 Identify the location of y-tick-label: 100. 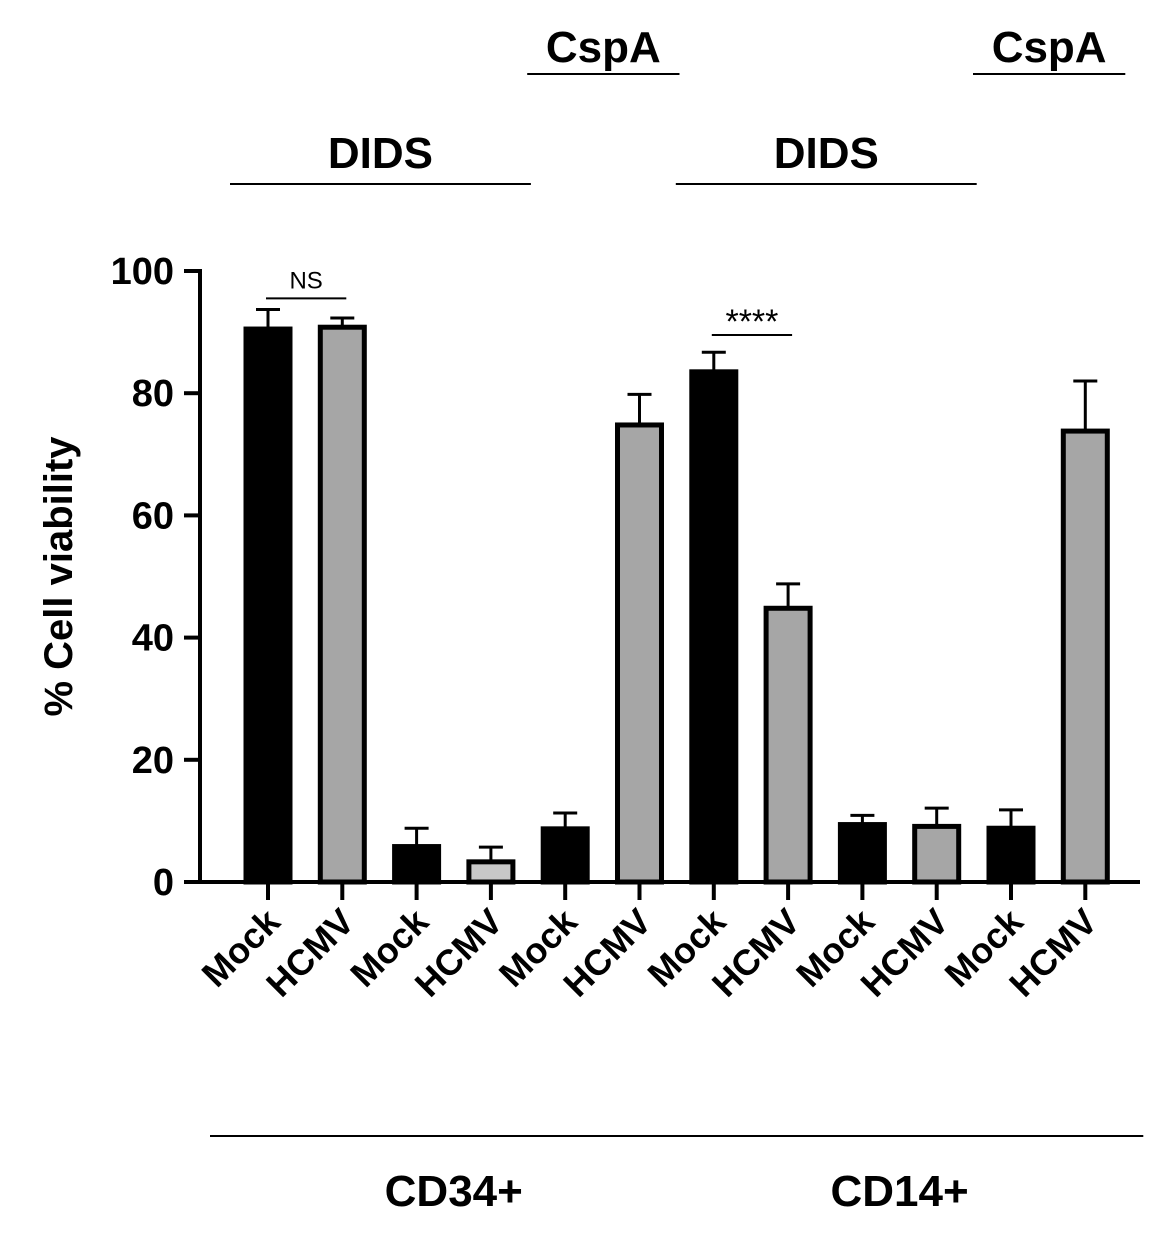
(142, 272).